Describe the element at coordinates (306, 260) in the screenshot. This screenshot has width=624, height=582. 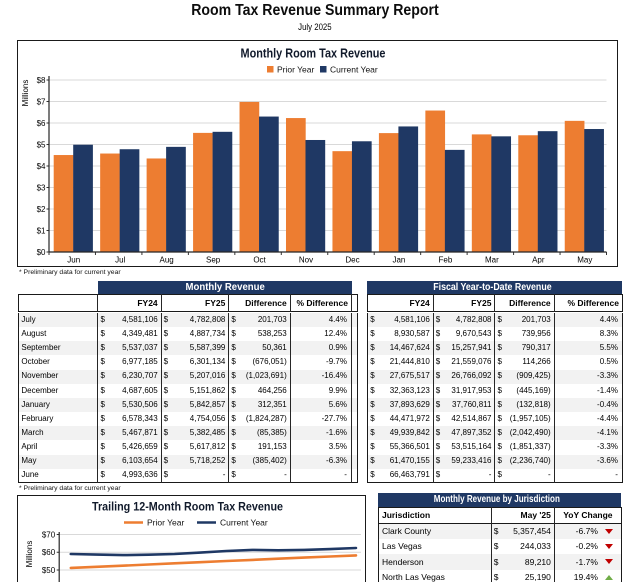
I see `svg-text: Nov` at that location.